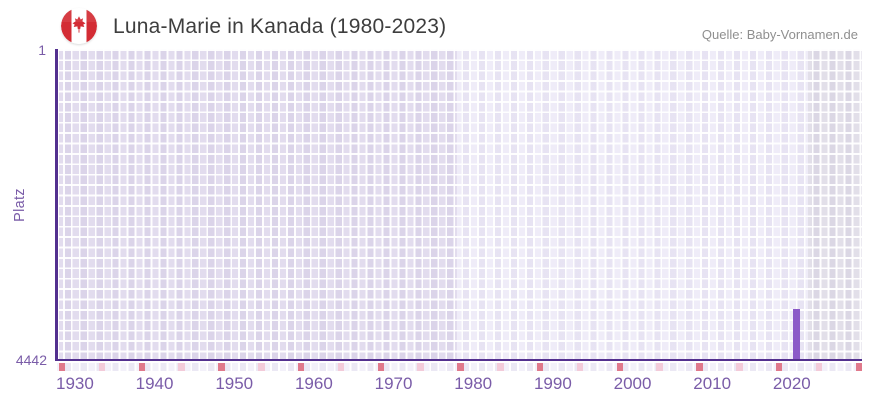  I want to click on y-axis-max-label: 1, so click(42, 50).